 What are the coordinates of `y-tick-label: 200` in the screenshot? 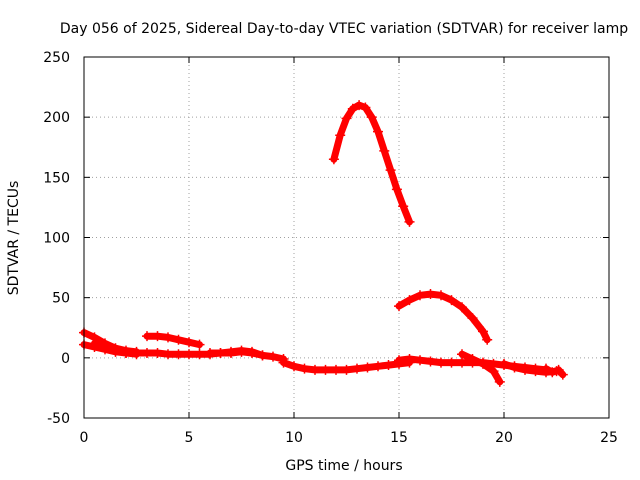 It's located at (56, 118).